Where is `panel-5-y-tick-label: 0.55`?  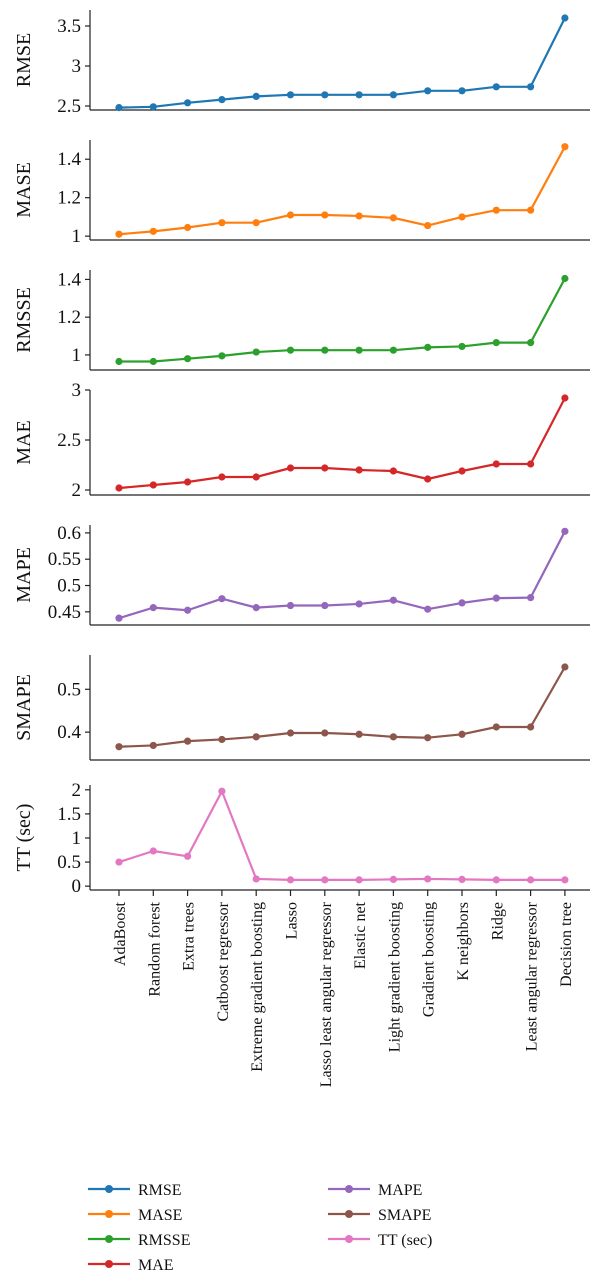
panel-5-y-tick-label: 0.55 is located at coordinates (64, 559).